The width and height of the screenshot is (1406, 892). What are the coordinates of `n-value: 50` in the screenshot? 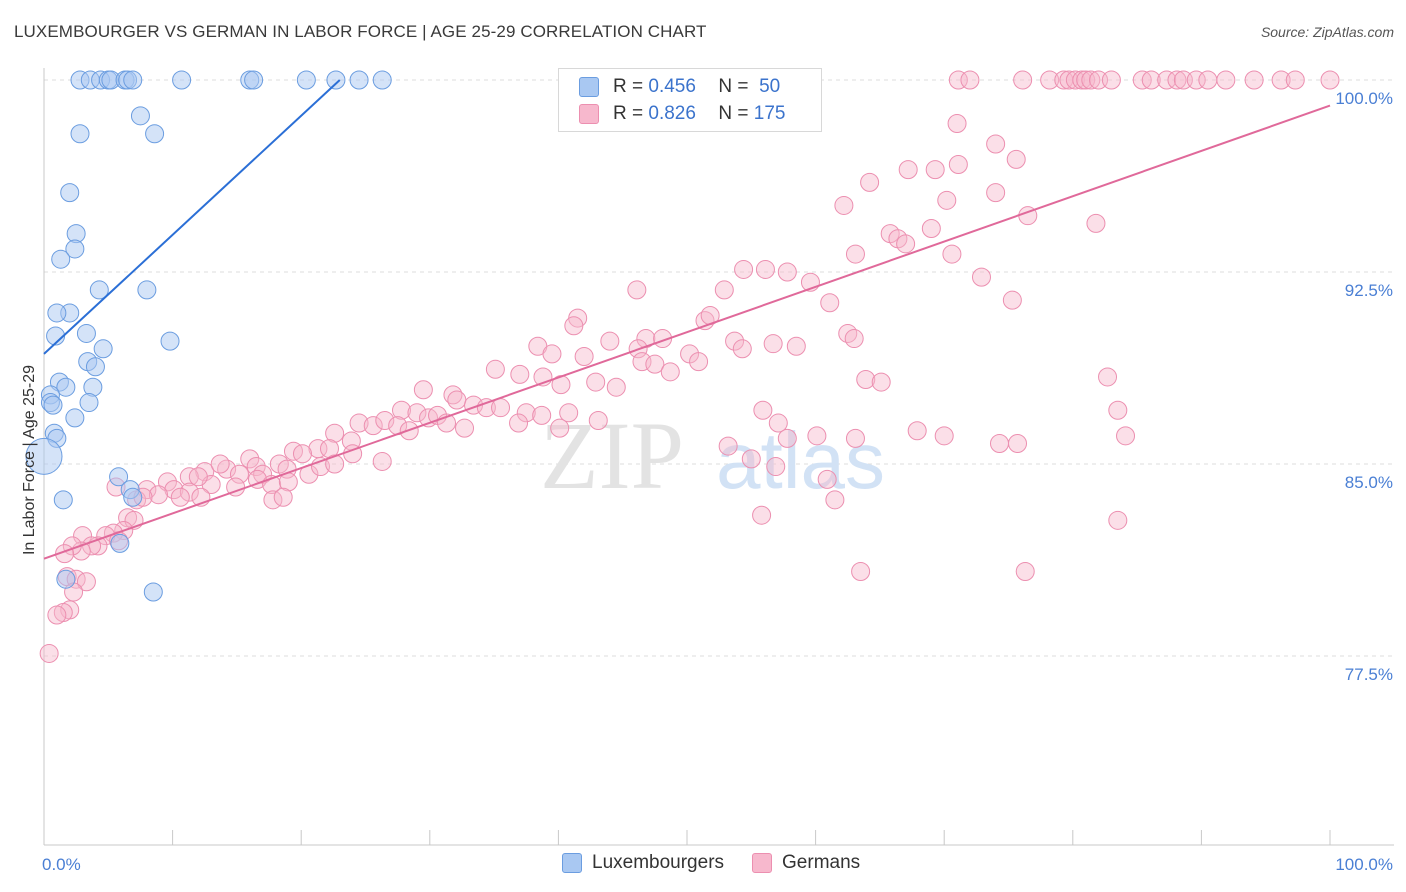 It's located at (770, 86).